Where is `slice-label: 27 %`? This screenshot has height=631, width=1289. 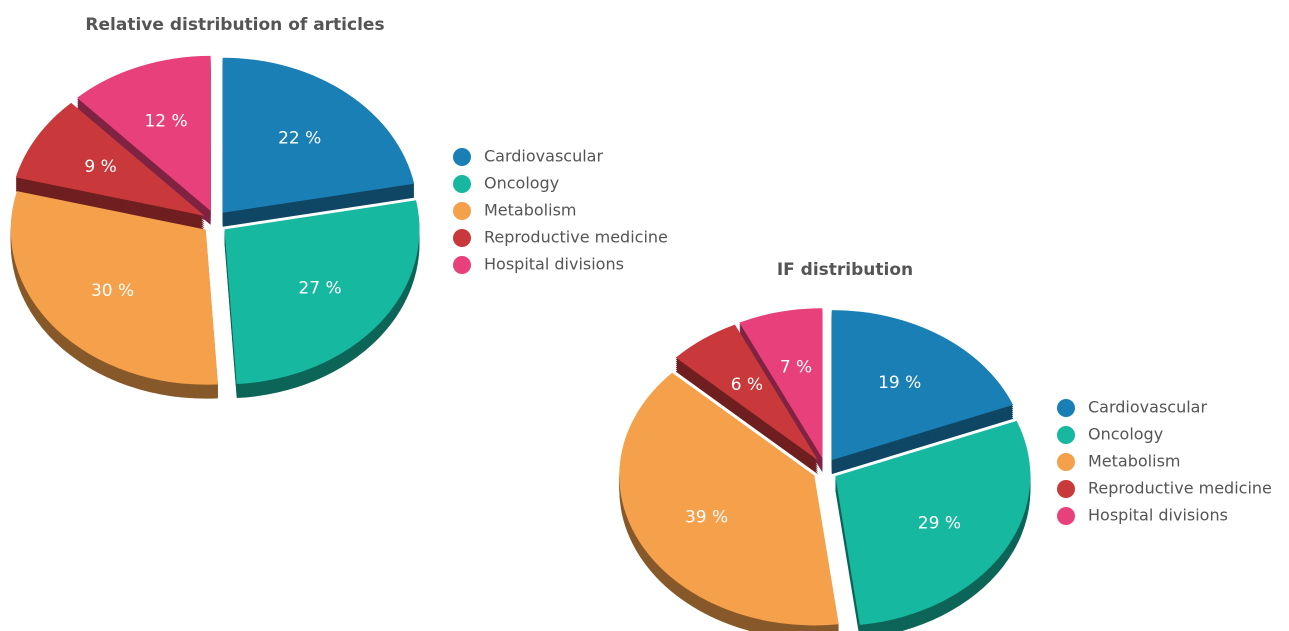 slice-label: 27 % is located at coordinates (319, 288).